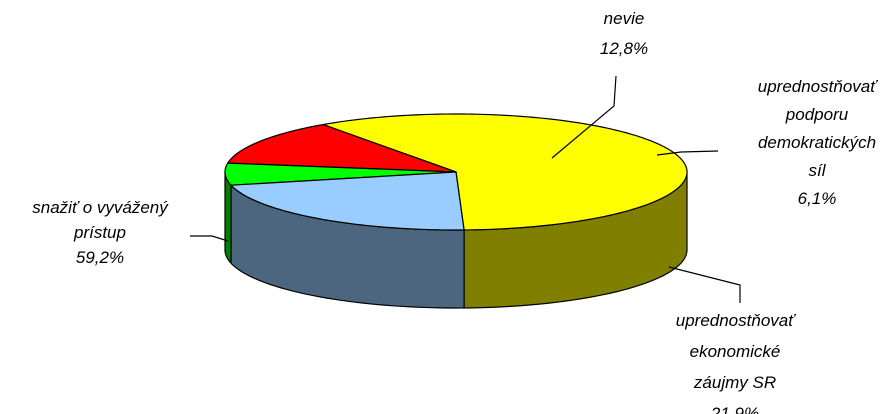 This screenshot has height=414, width=896. Describe the element at coordinates (624, 48) in the screenshot. I see `slice-value-label: 12,8%` at that location.